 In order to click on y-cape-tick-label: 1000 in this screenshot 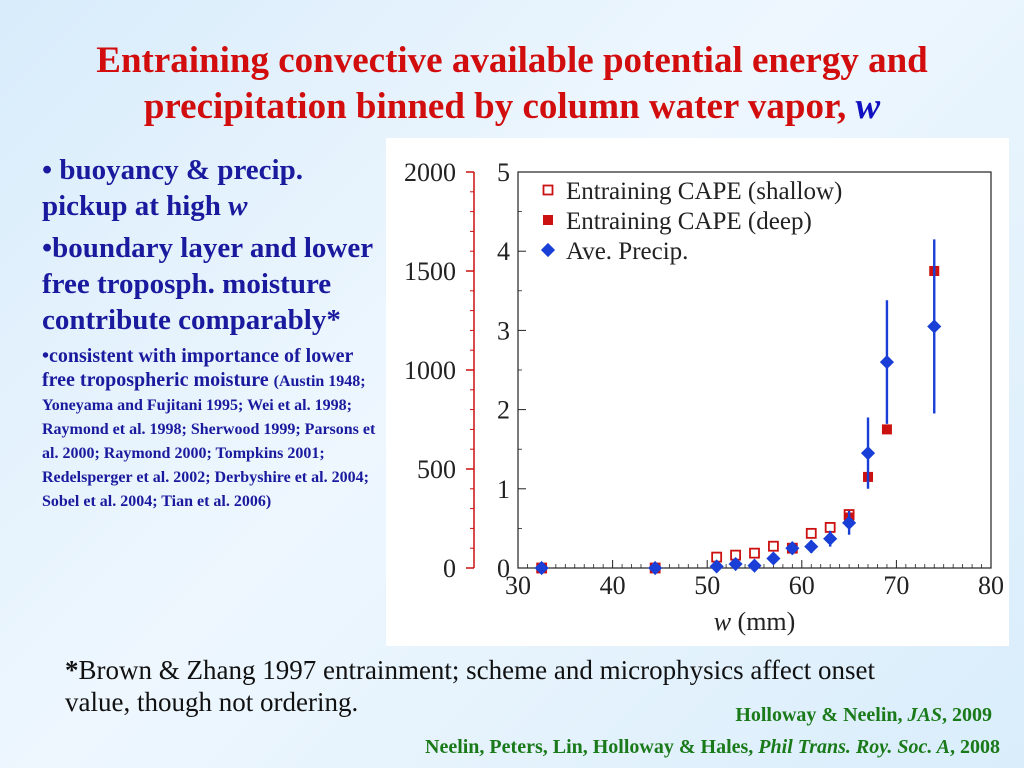, I will do `click(430, 370)`.